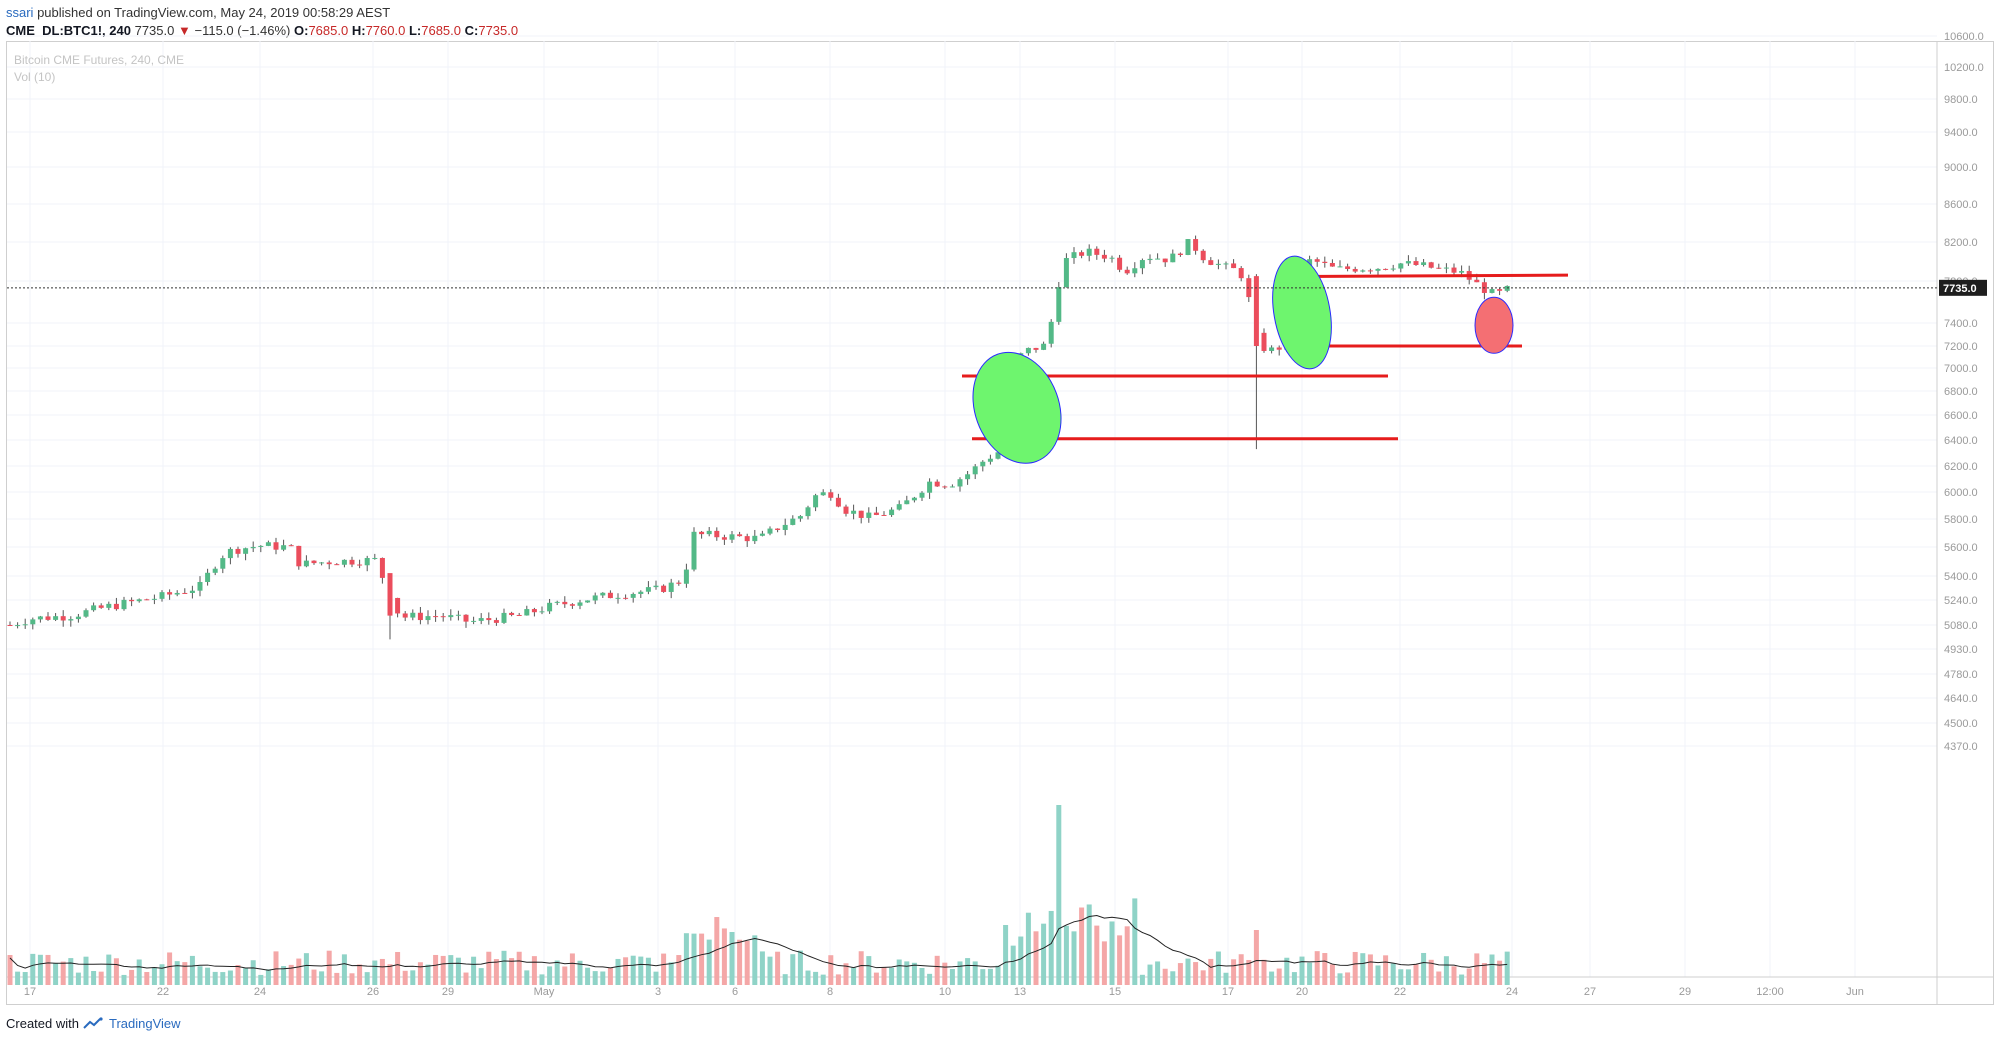  Describe the element at coordinates (144, 1023) in the screenshot. I see `tradingview-brand-link: TradingView` at that location.